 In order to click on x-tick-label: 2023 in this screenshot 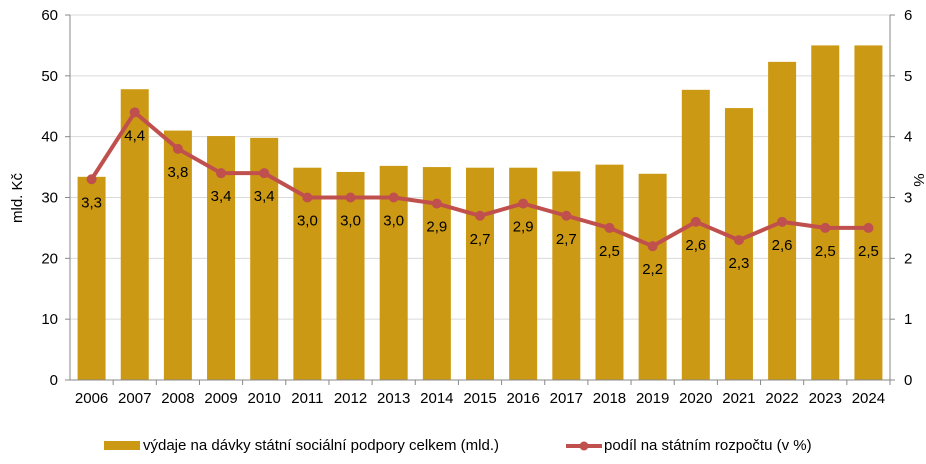, I will do `click(825, 398)`.